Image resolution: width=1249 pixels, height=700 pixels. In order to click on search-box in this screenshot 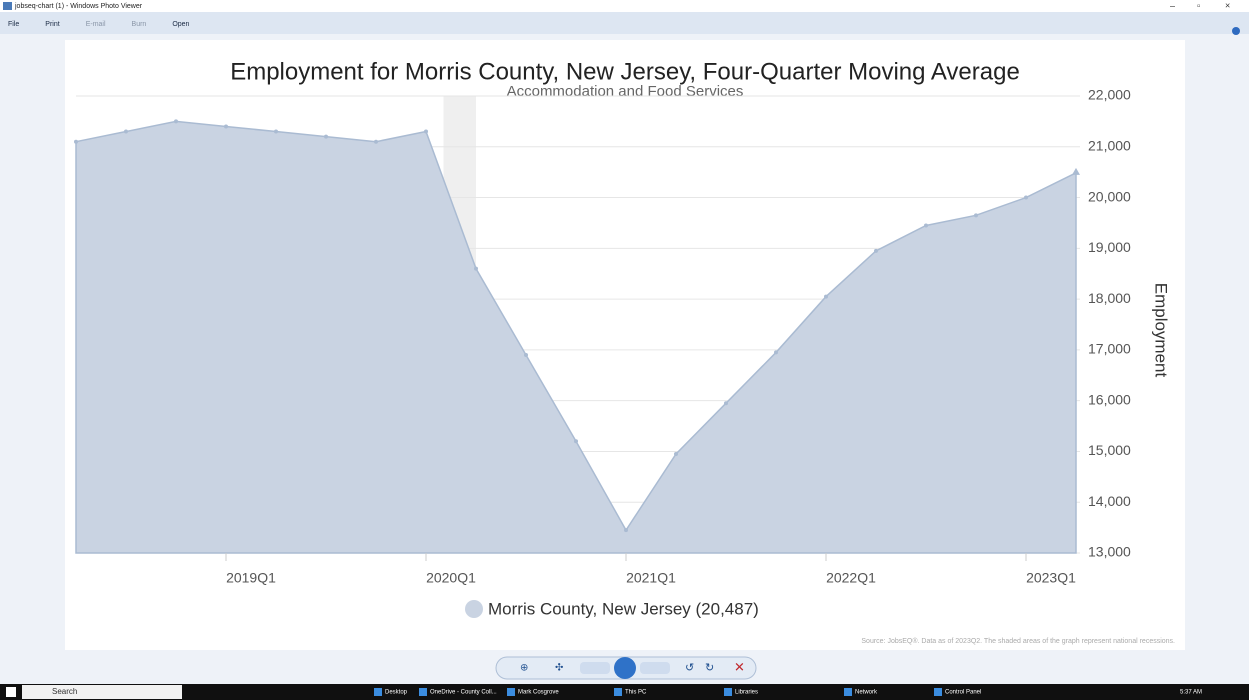, I will do `click(102, 692)`.